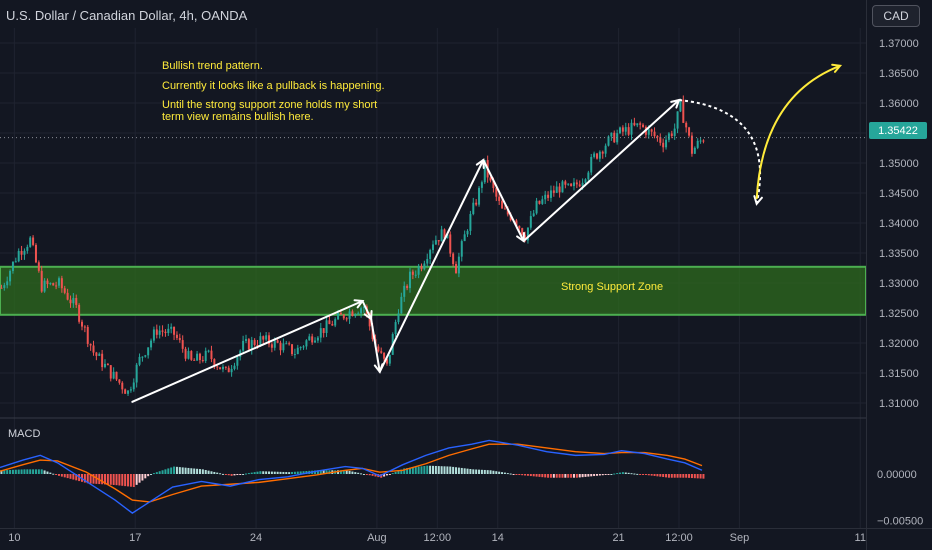 The width and height of the screenshot is (932, 550). Describe the element at coordinates (896, 16) in the screenshot. I see `currency-button: CAD` at that location.